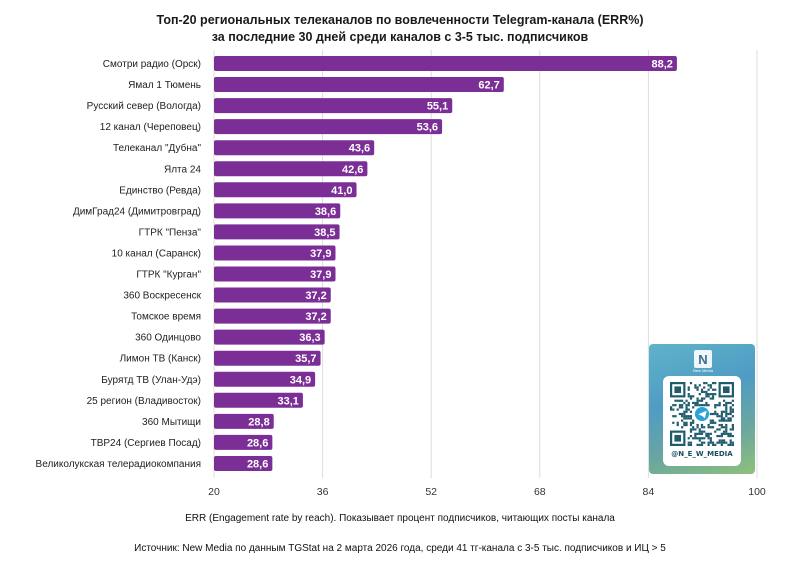 This screenshot has width=800, height=580. Describe the element at coordinates (182, 169) in the screenshot. I see `category-label: Ялта 24` at that location.